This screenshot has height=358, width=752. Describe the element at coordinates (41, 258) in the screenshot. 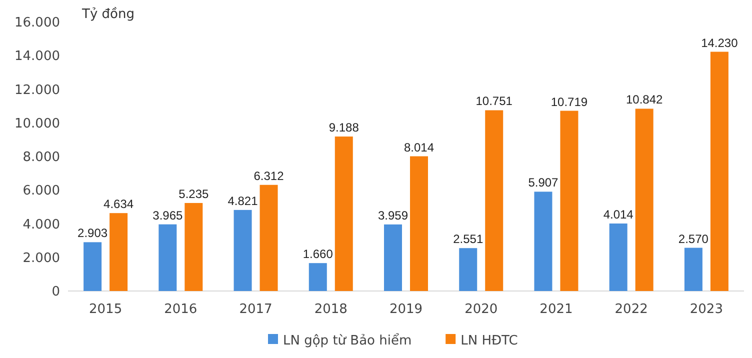

I see `y-tick-label: 2.000` at that location.